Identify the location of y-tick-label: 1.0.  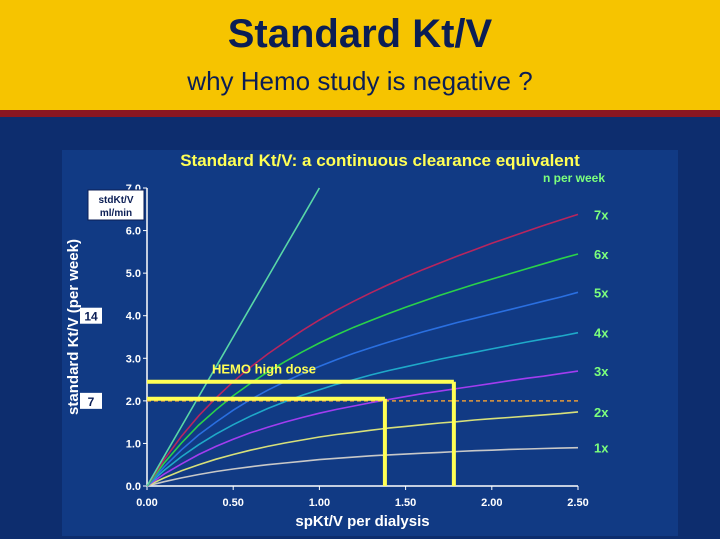
(133, 444).